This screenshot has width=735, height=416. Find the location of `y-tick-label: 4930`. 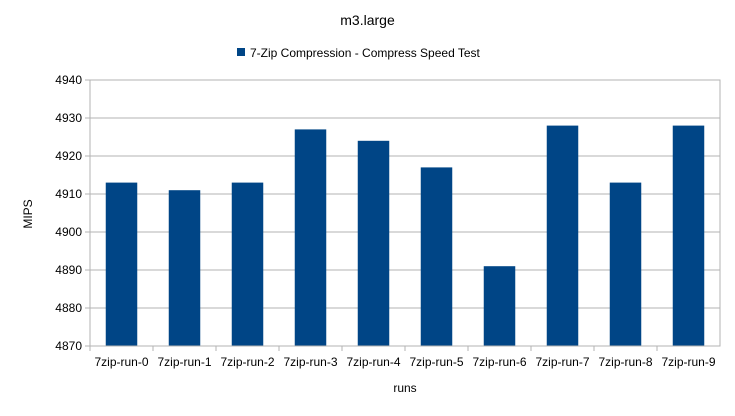

y-tick-label: 4930 is located at coordinates (68, 118).